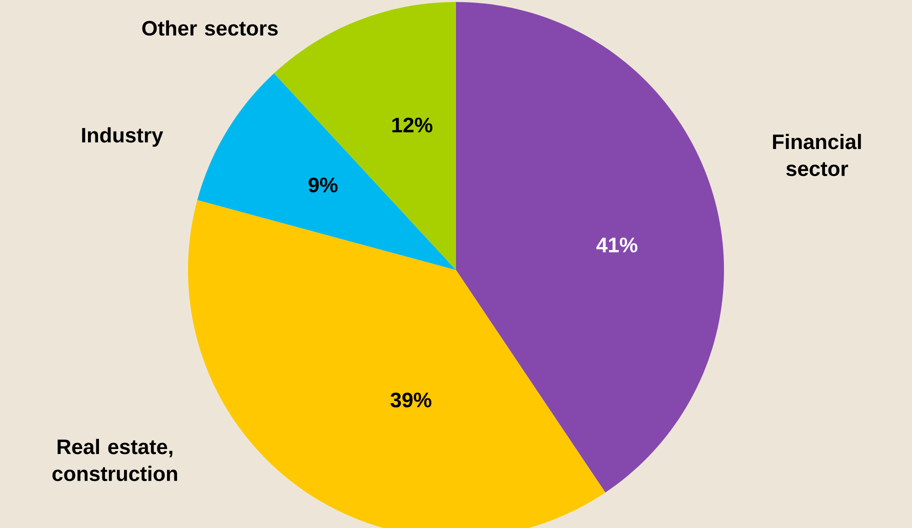  Describe the element at coordinates (617, 245) in the screenshot. I see `data-label: 41%` at that location.